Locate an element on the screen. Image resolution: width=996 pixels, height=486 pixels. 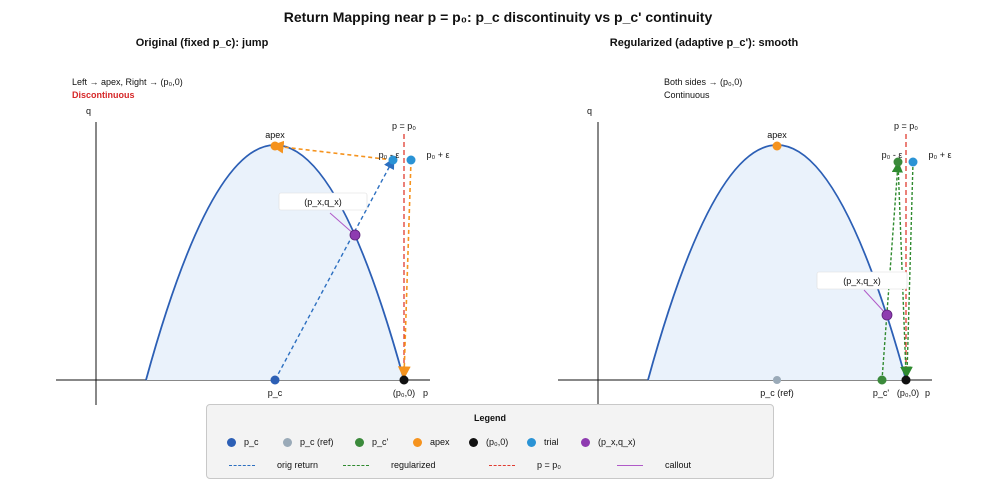
legend-dot-pc is located at coordinates (231, 442).